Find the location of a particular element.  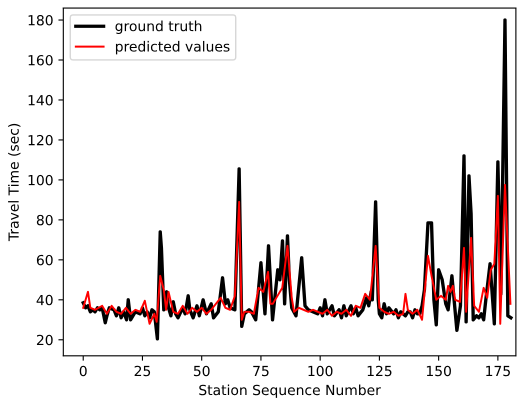

y-tick-label: 80 is located at coordinates (44, 220).